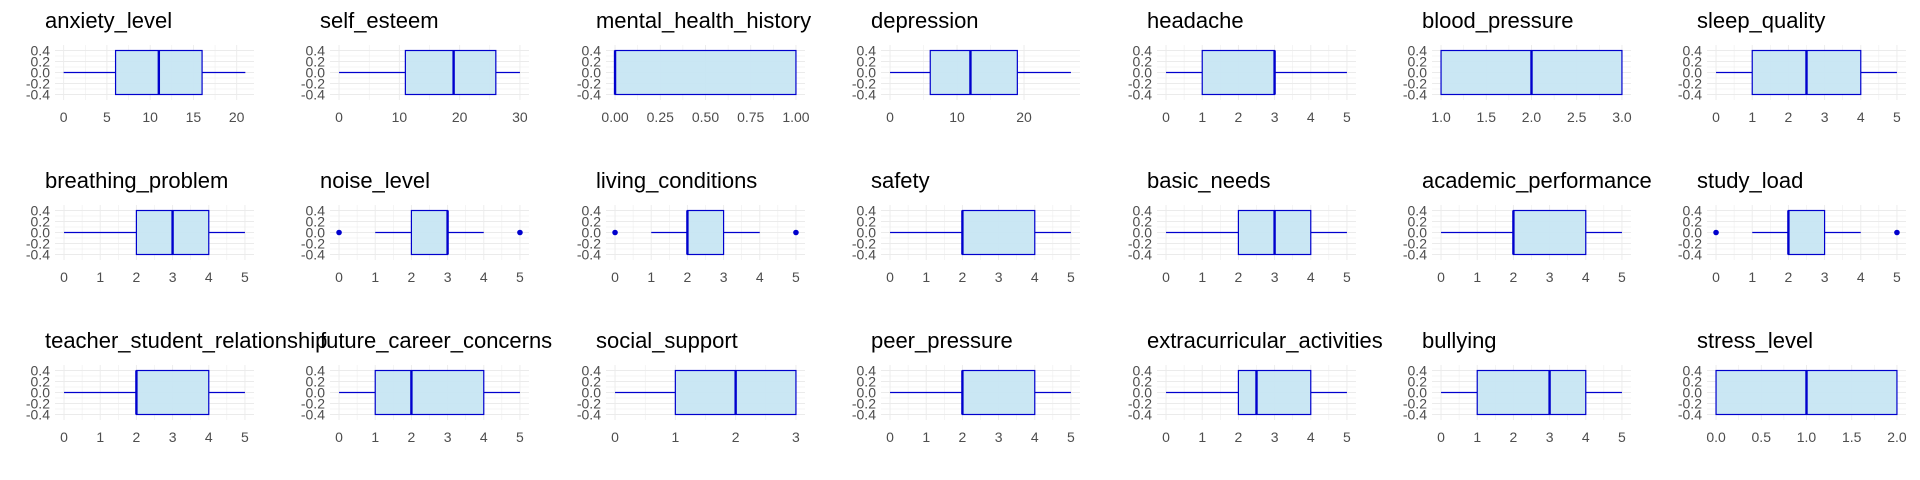  Describe the element at coordinates (1792, 66) in the screenshot. I see `boxplot-panel-sleep-quality: sleep_quality 0.40.20.0-0.2-0.4 0 1 2 3 4 5` at that location.